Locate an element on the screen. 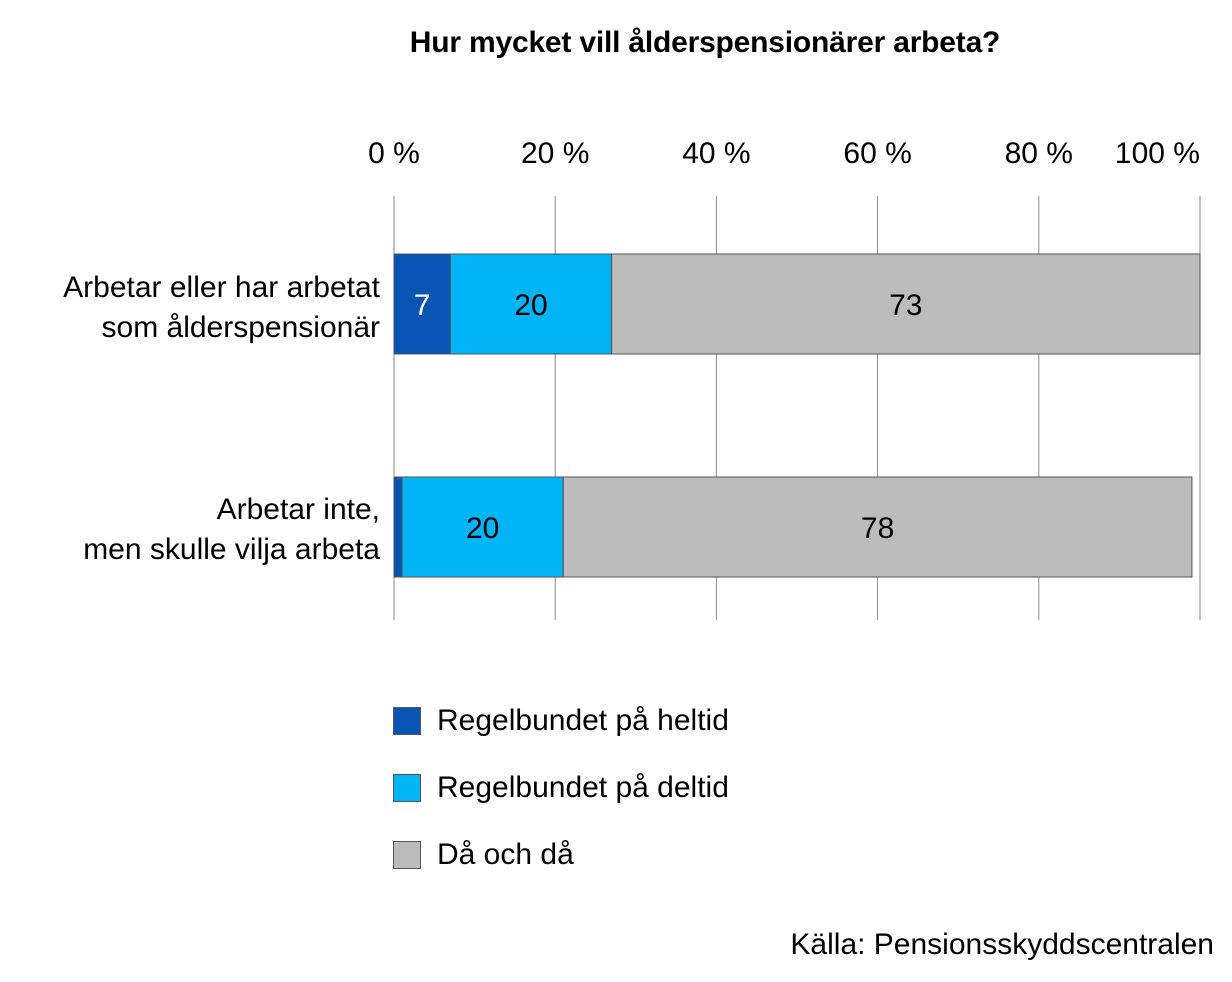 The width and height of the screenshot is (1232, 982). category-label-2-line-1: Arbetar inte, is located at coordinates (298, 509).